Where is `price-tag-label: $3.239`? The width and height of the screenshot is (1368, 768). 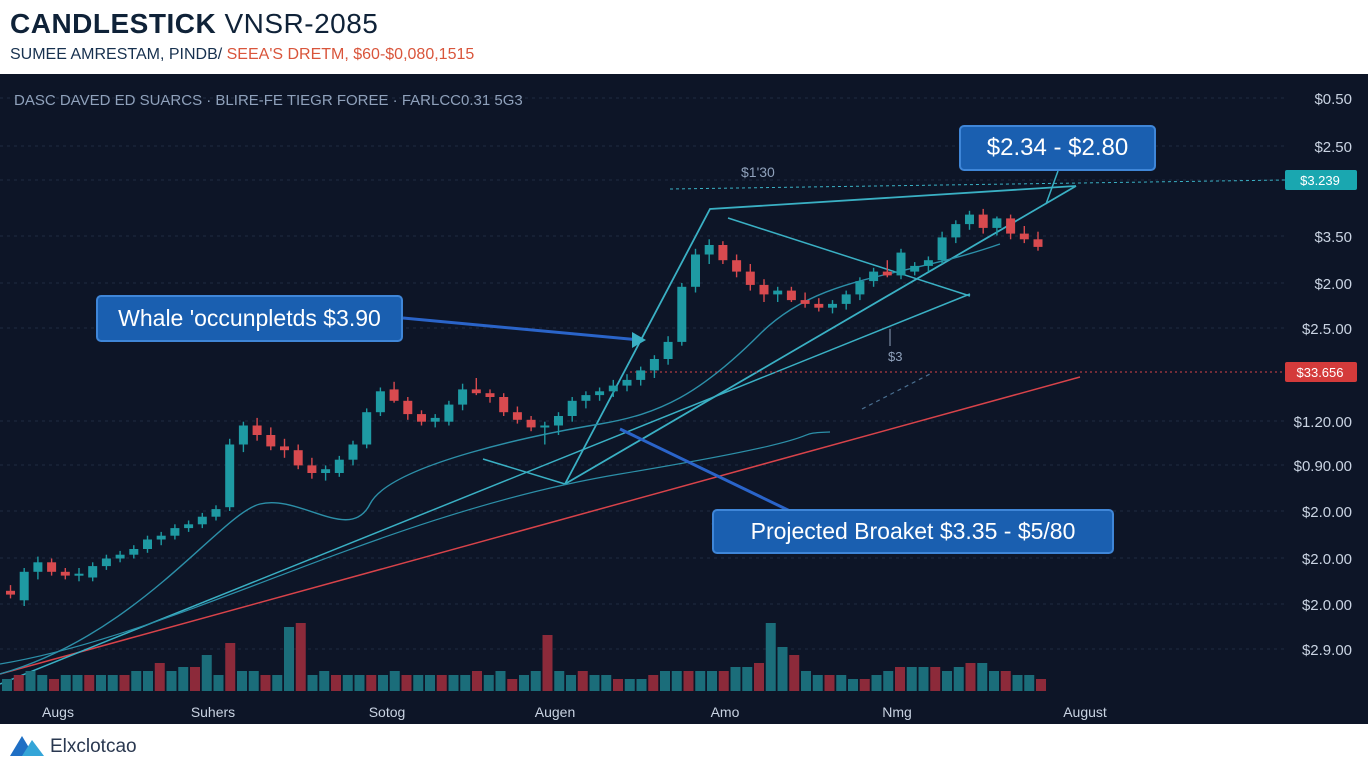 price-tag-label: $3.239 is located at coordinates (1320, 180).